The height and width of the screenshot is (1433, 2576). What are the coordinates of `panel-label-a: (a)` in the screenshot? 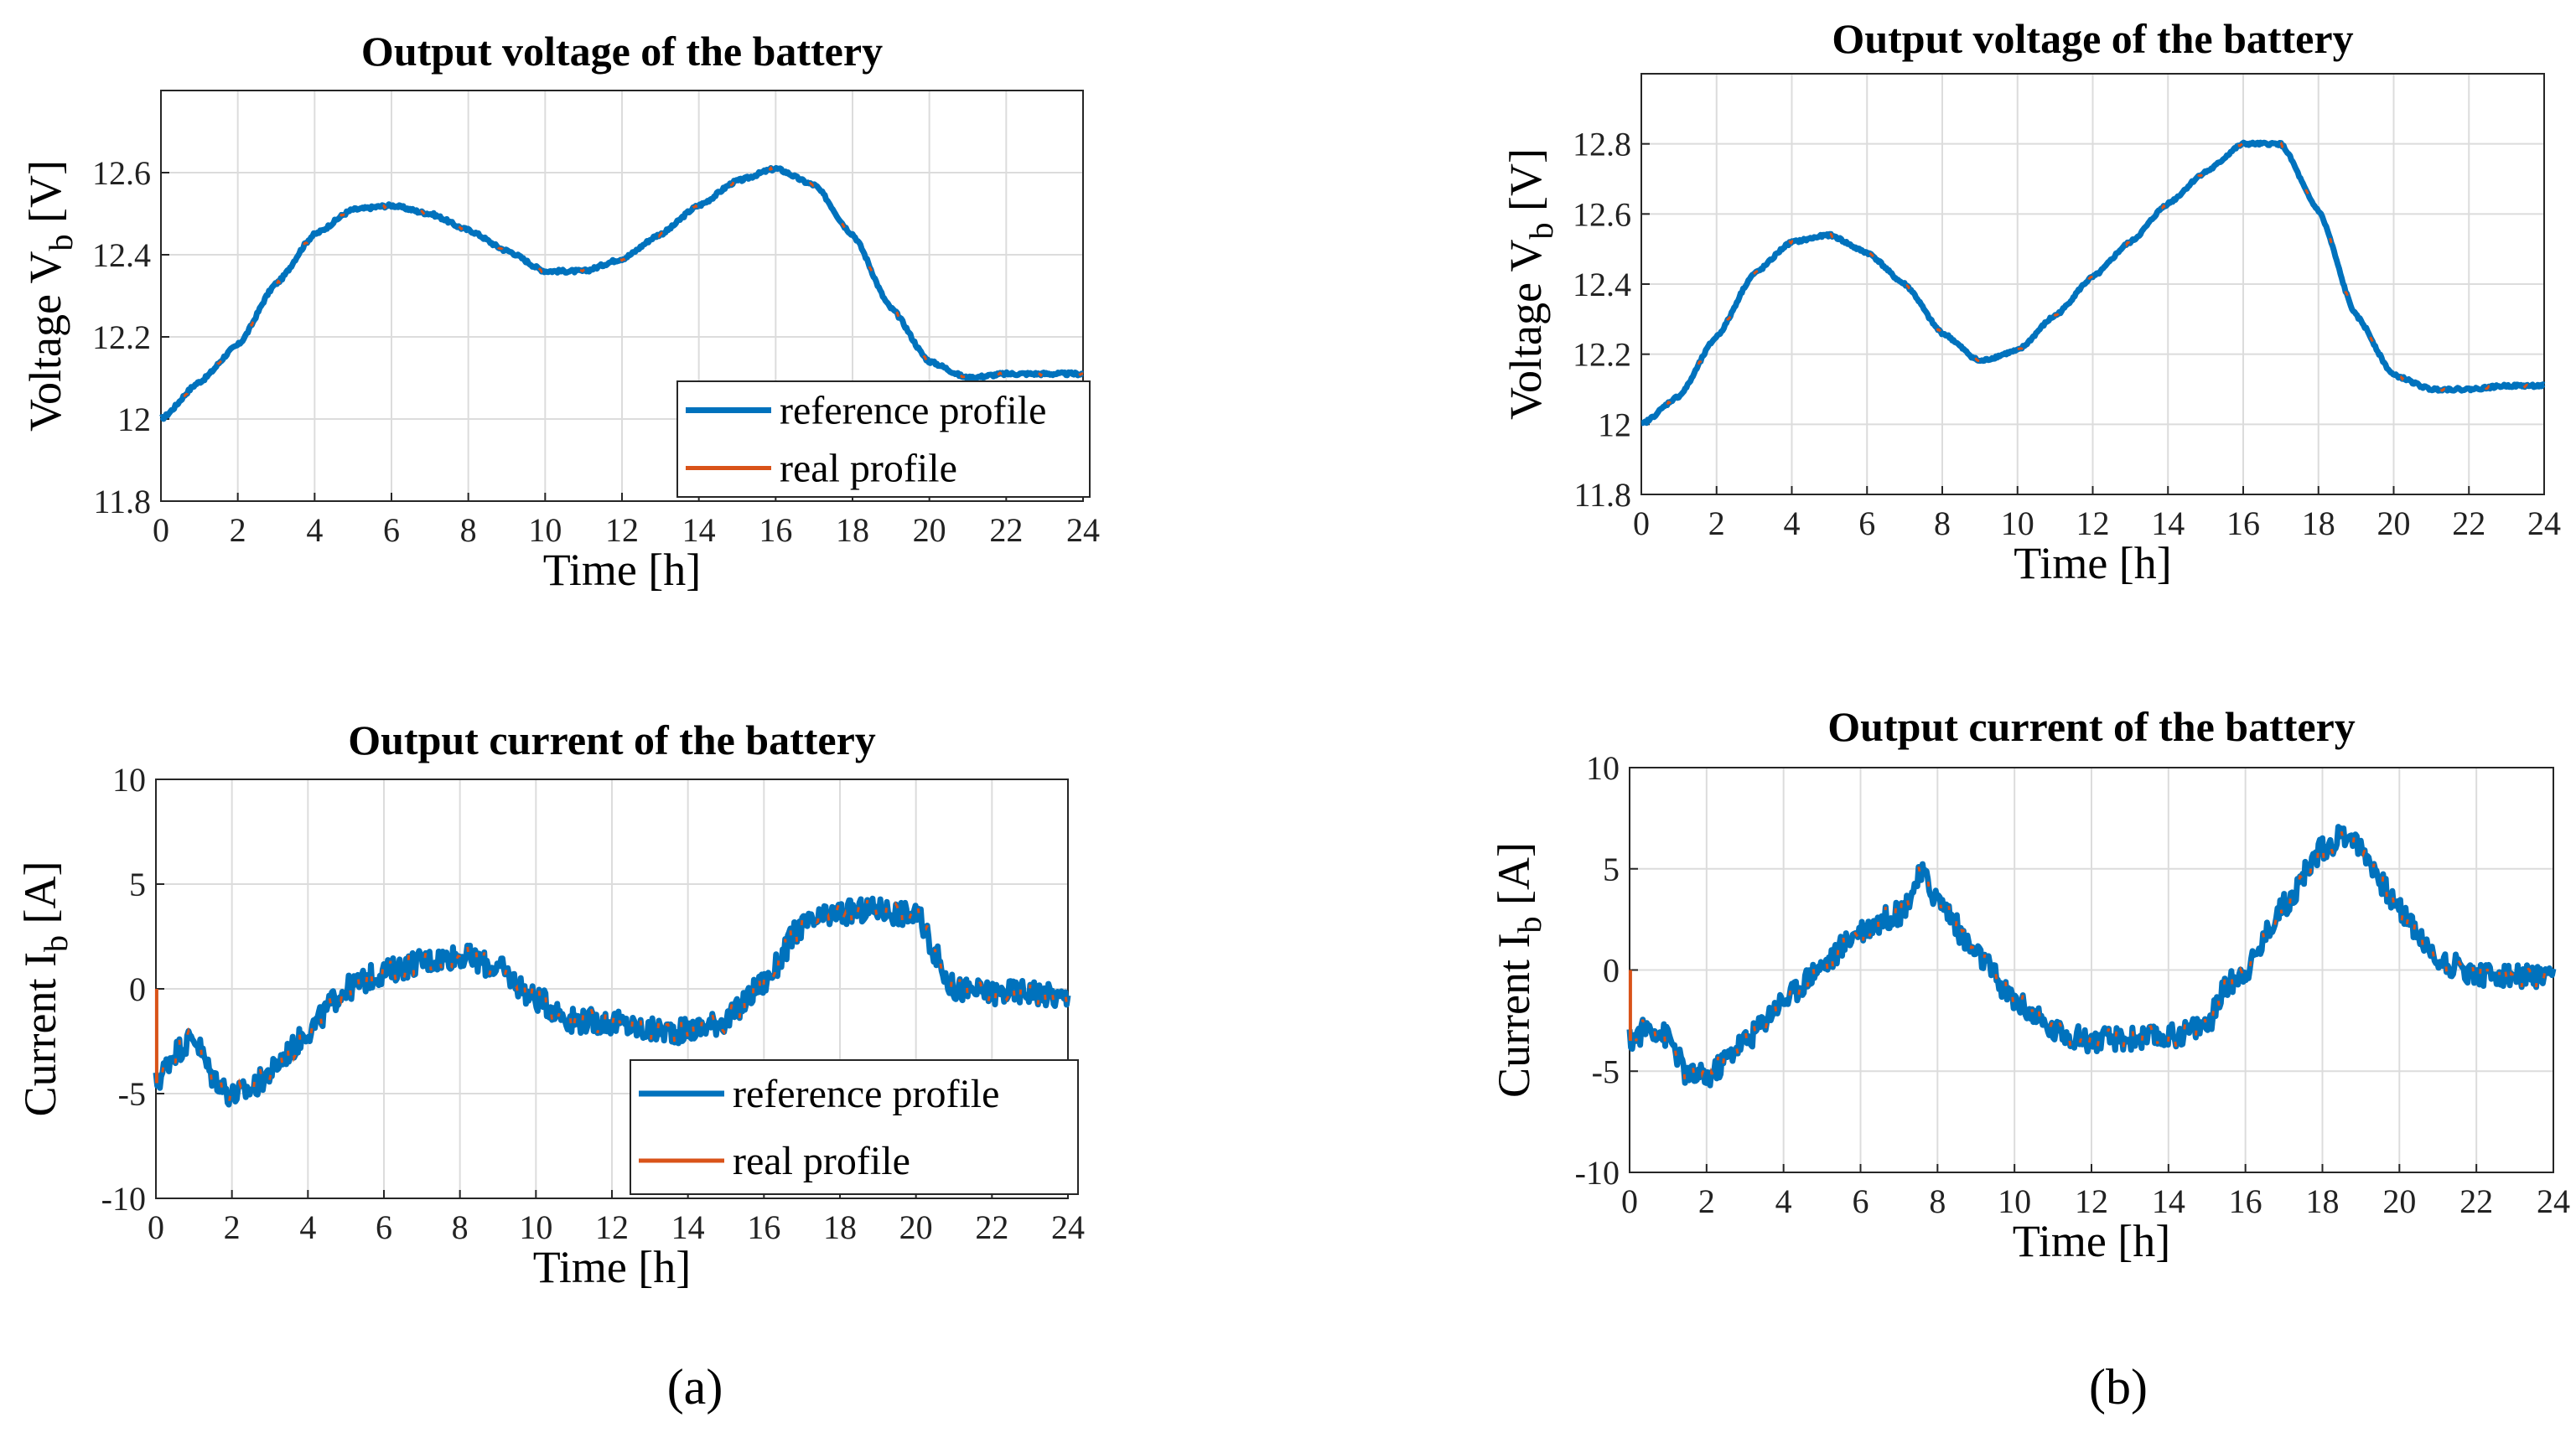 It's located at (695, 1387).